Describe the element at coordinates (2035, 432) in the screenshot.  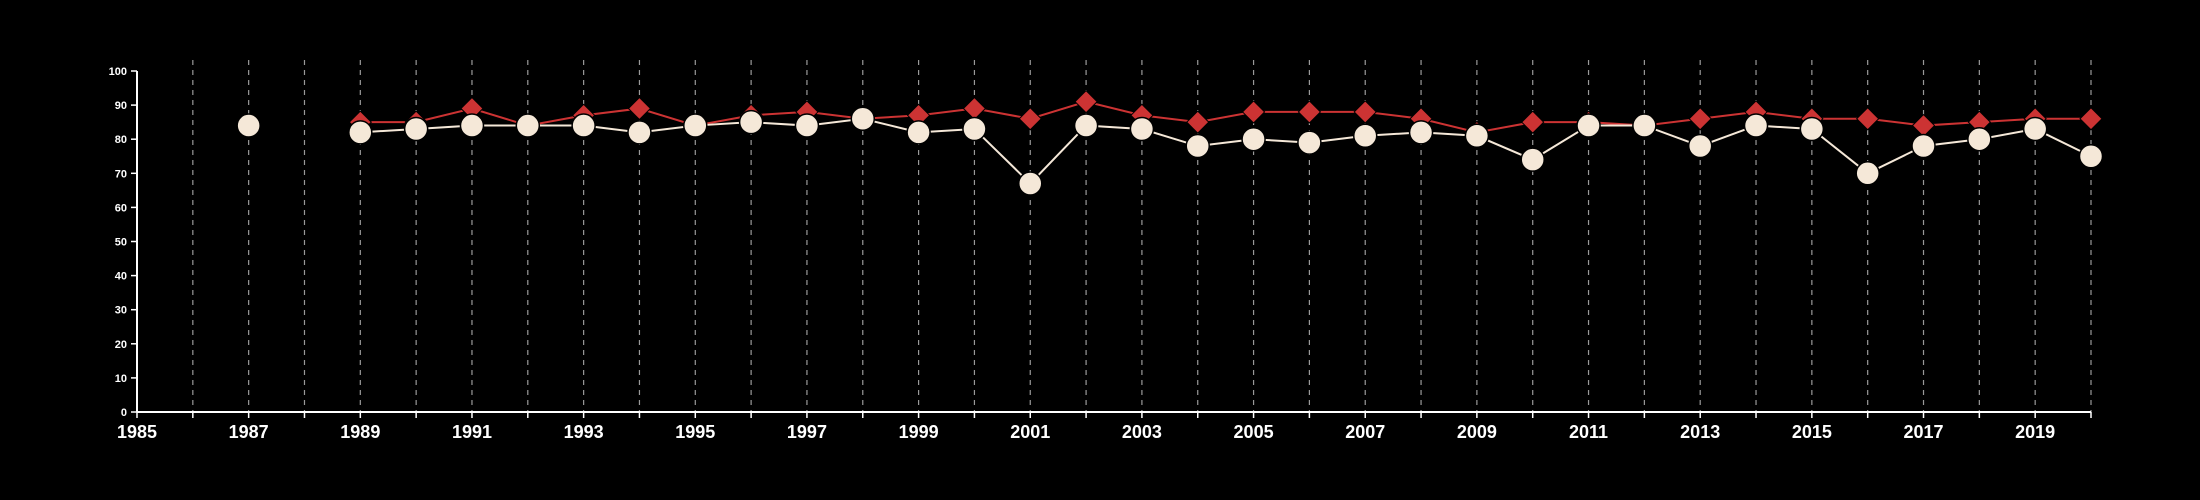
I see `x-tick-label: 2019` at that location.